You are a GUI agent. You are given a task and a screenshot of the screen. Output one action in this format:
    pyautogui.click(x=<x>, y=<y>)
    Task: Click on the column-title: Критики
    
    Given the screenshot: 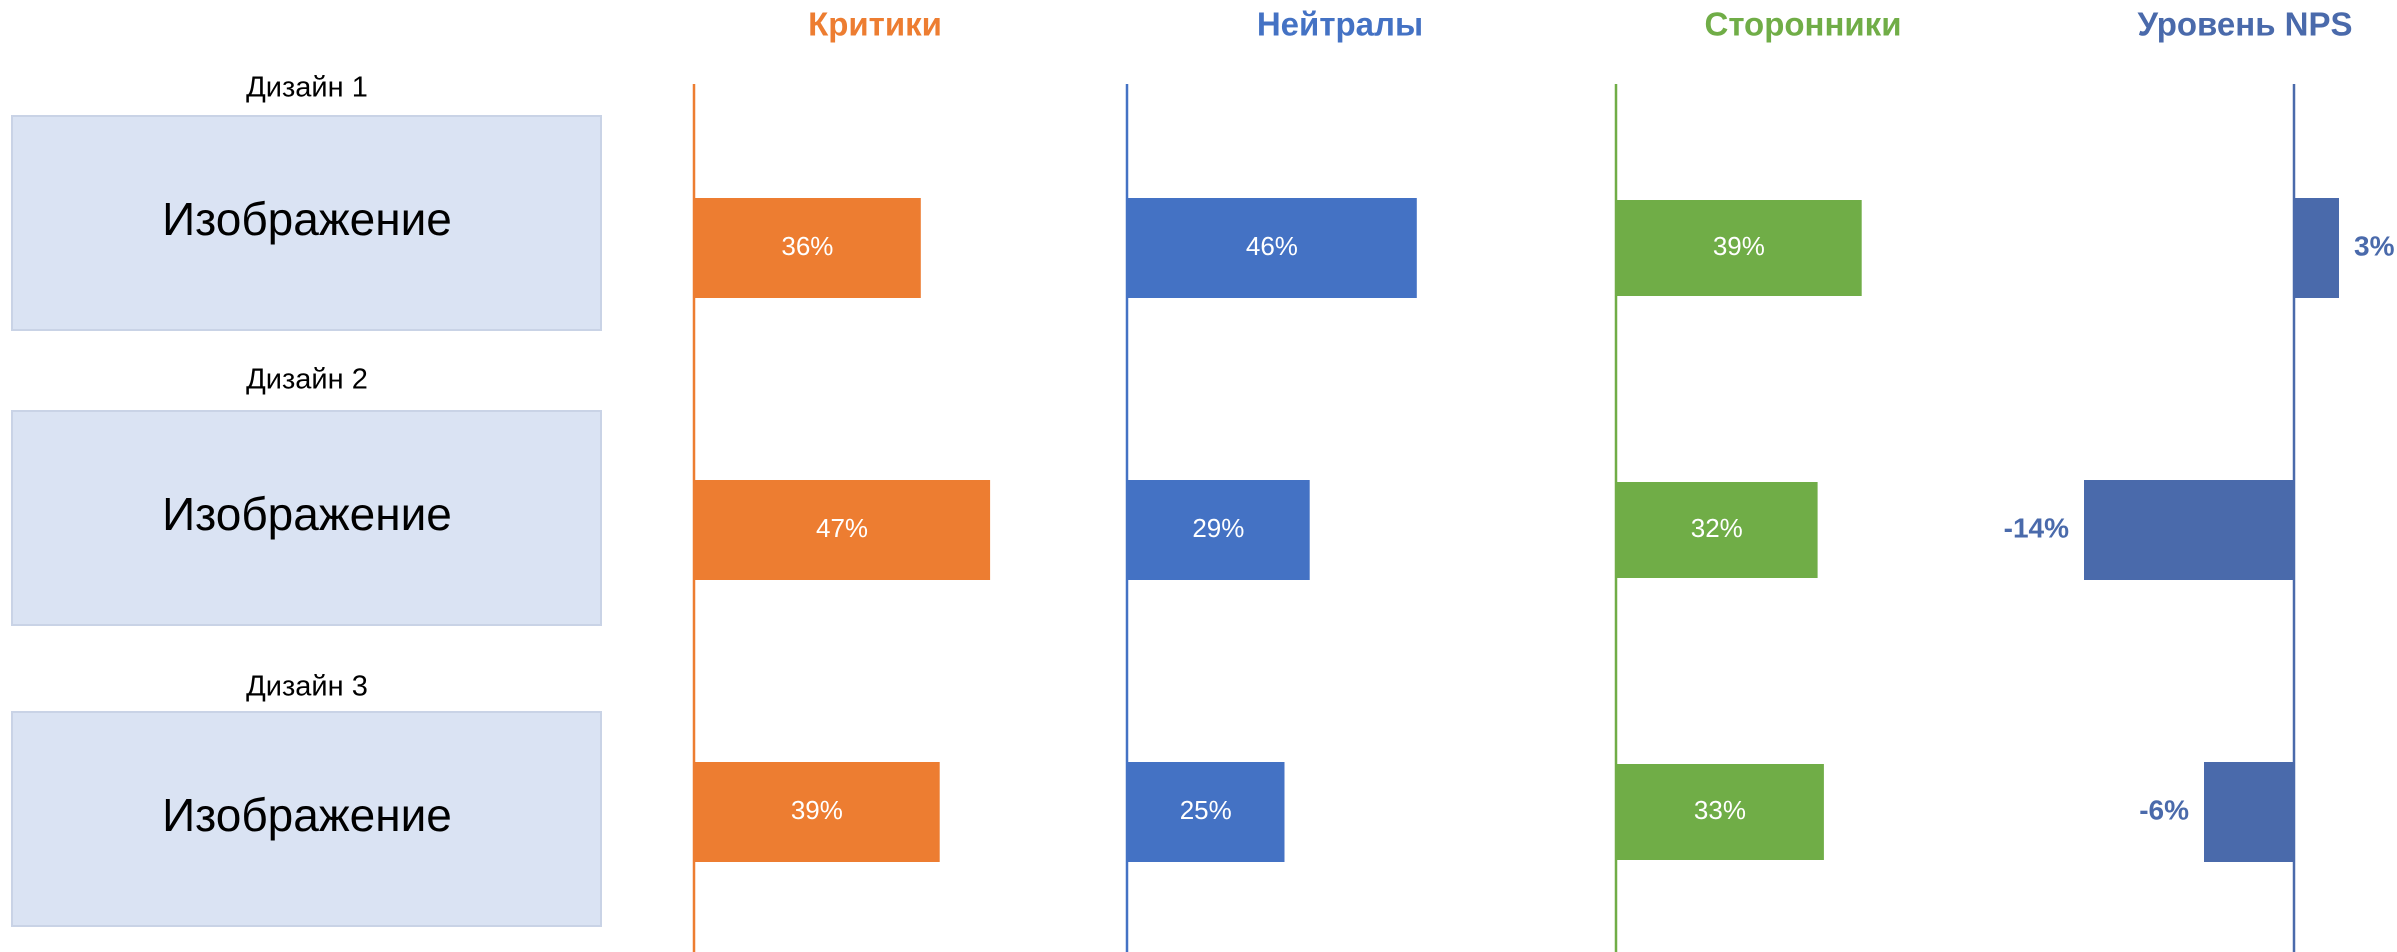 What is the action you would take?
    pyautogui.click(x=875, y=24)
    